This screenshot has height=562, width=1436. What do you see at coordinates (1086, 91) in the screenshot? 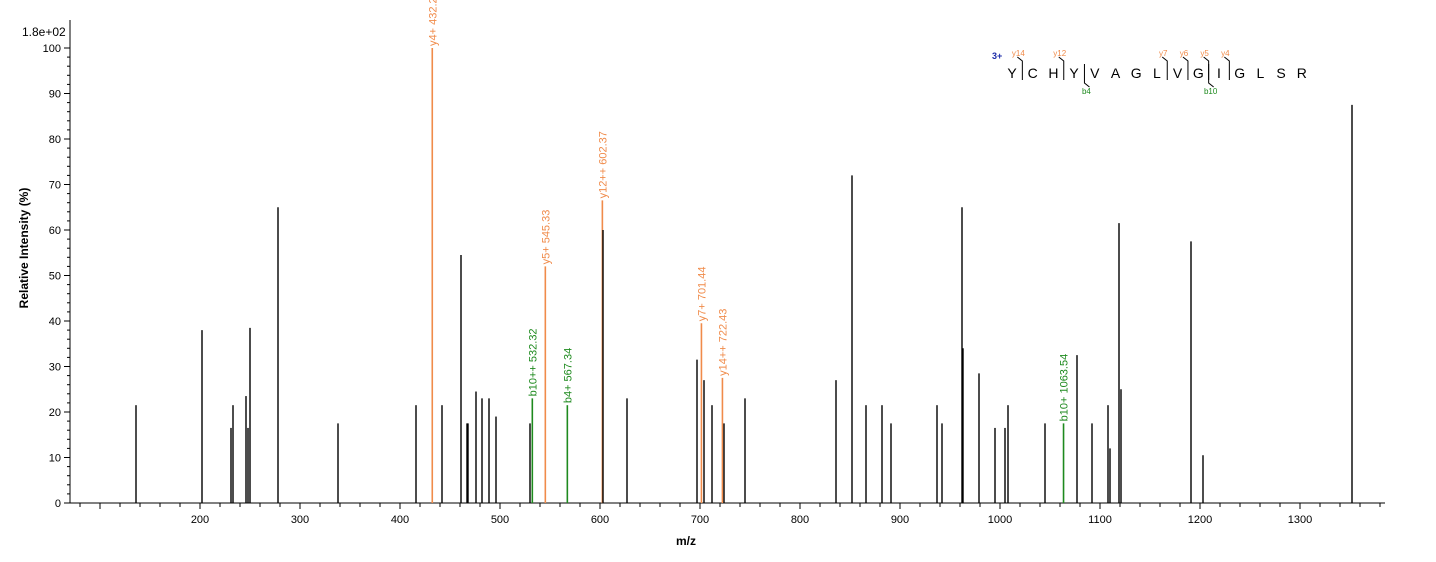
I see `b-fragment-label: b4` at bounding box center [1086, 91].